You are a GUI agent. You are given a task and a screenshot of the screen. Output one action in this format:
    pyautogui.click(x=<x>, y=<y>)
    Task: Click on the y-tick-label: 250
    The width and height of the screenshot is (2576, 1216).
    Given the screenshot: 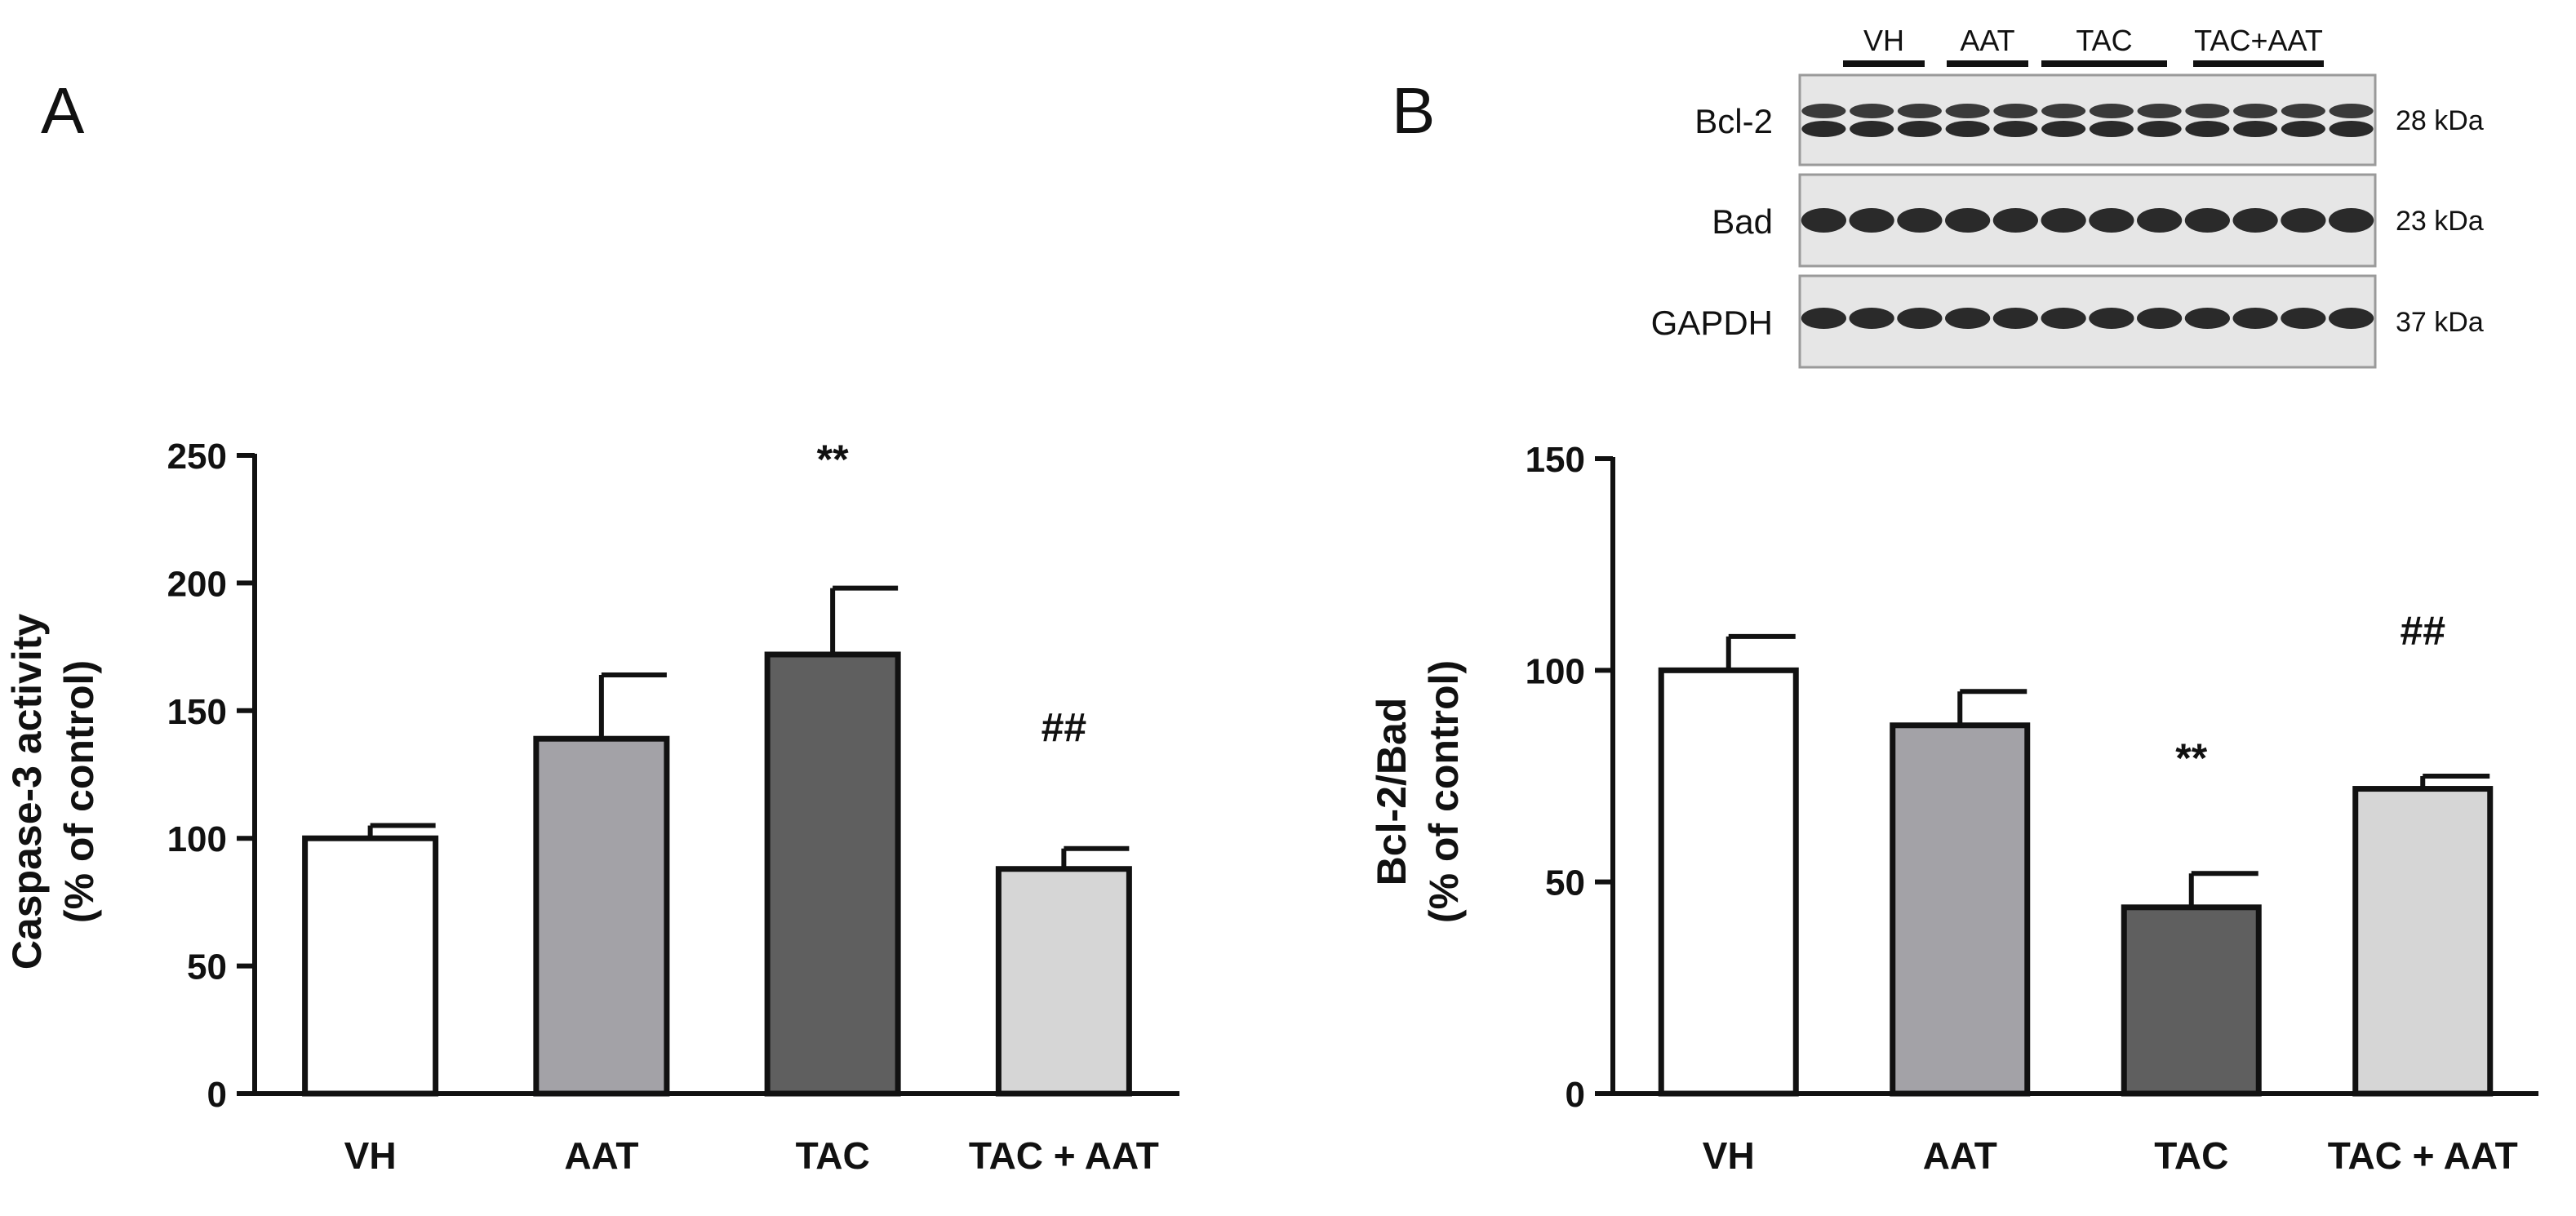 What is the action you would take?
    pyautogui.click(x=197, y=457)
    